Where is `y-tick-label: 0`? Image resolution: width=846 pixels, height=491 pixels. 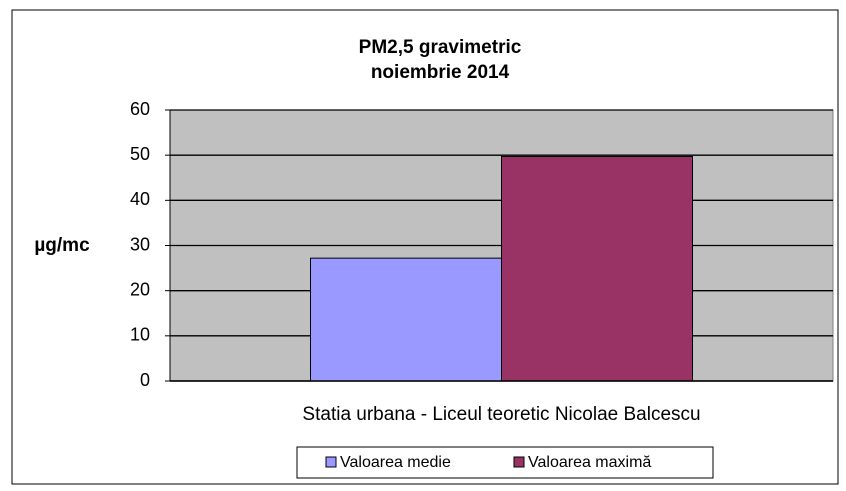 y-tick-label: 0 is located at coordinates (145, 380).